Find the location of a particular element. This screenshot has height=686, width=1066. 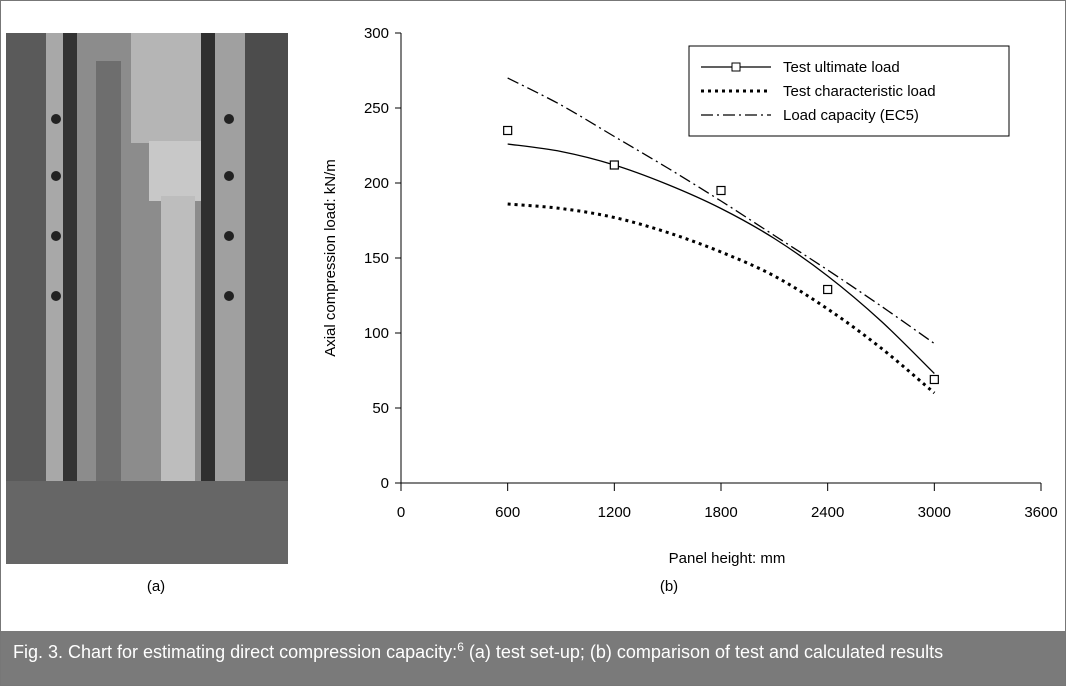

y-tick-label: 0 is located at coordinates (385, 483).